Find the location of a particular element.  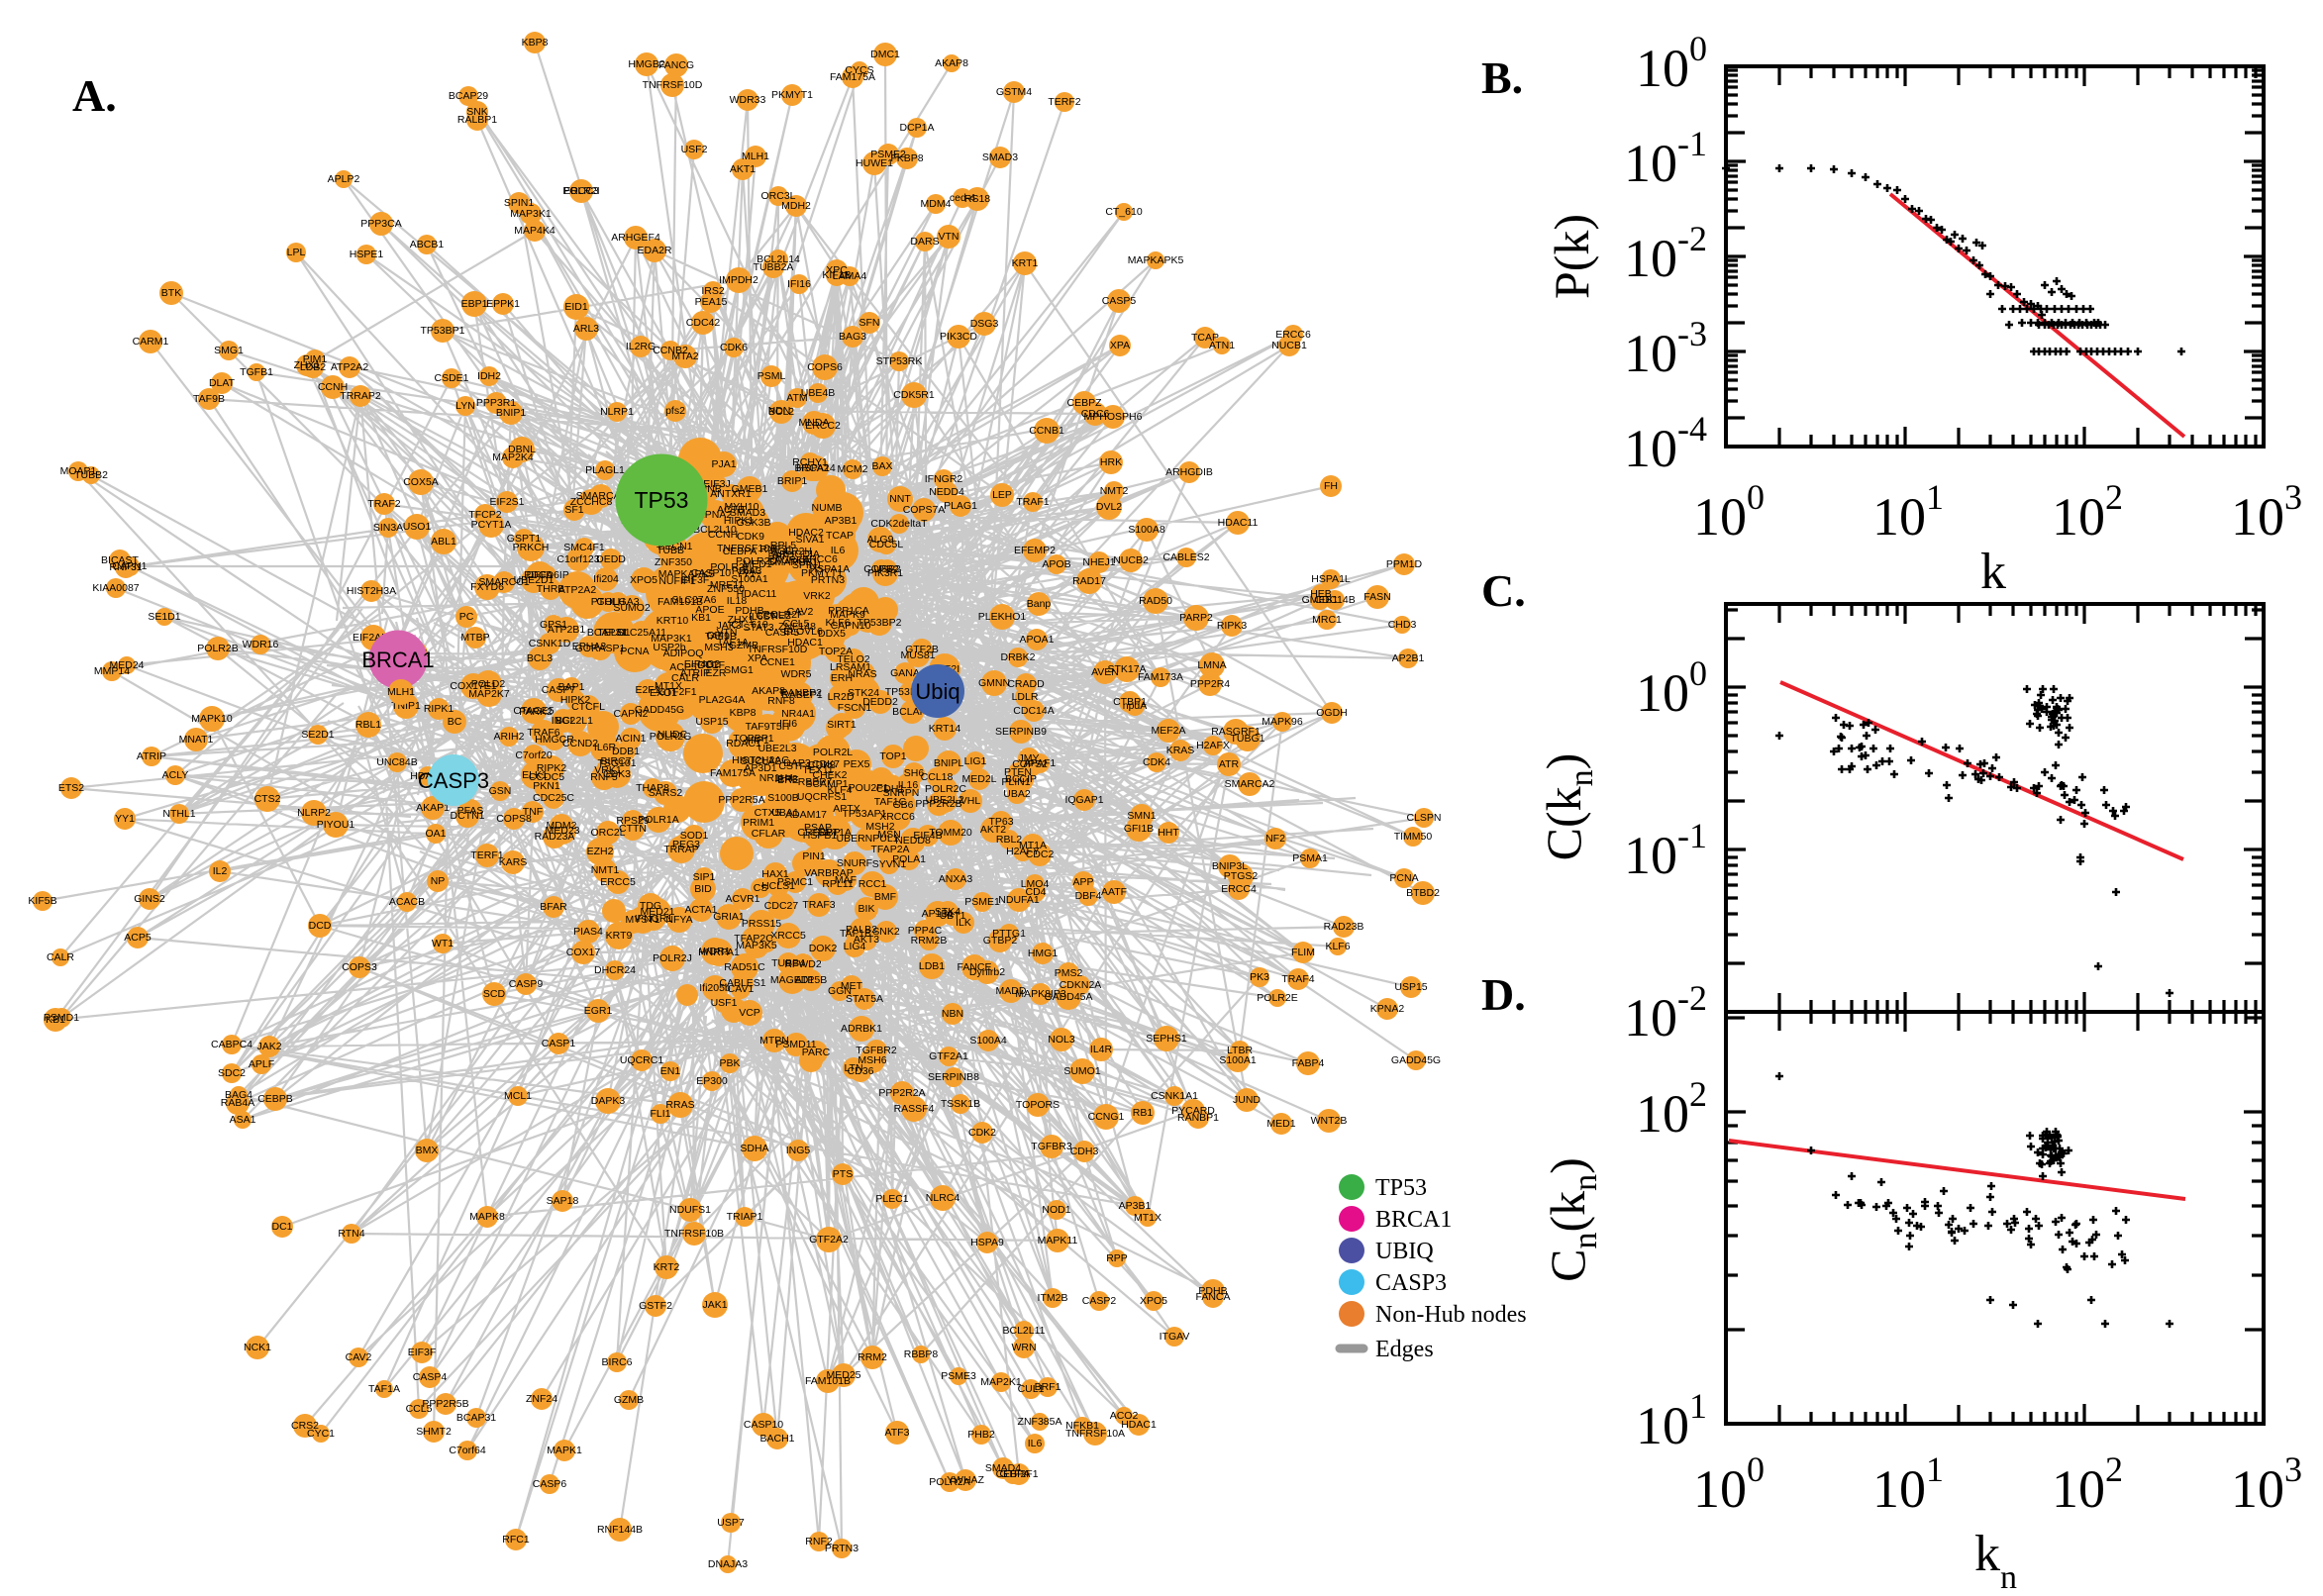

svg-text: GSN is located at coordinates (500, 791).